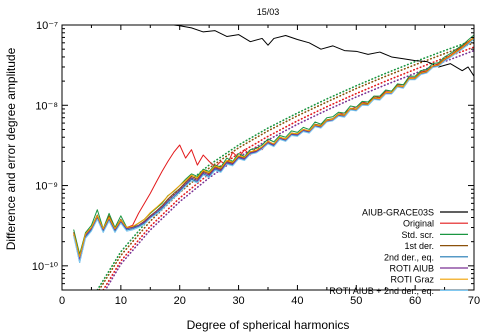 This screenshot has height=334, width=480. Describe the element at coordinates (47, 26) in the screenshot. I see `y-tick-label: 10⁻⁷` at that location.